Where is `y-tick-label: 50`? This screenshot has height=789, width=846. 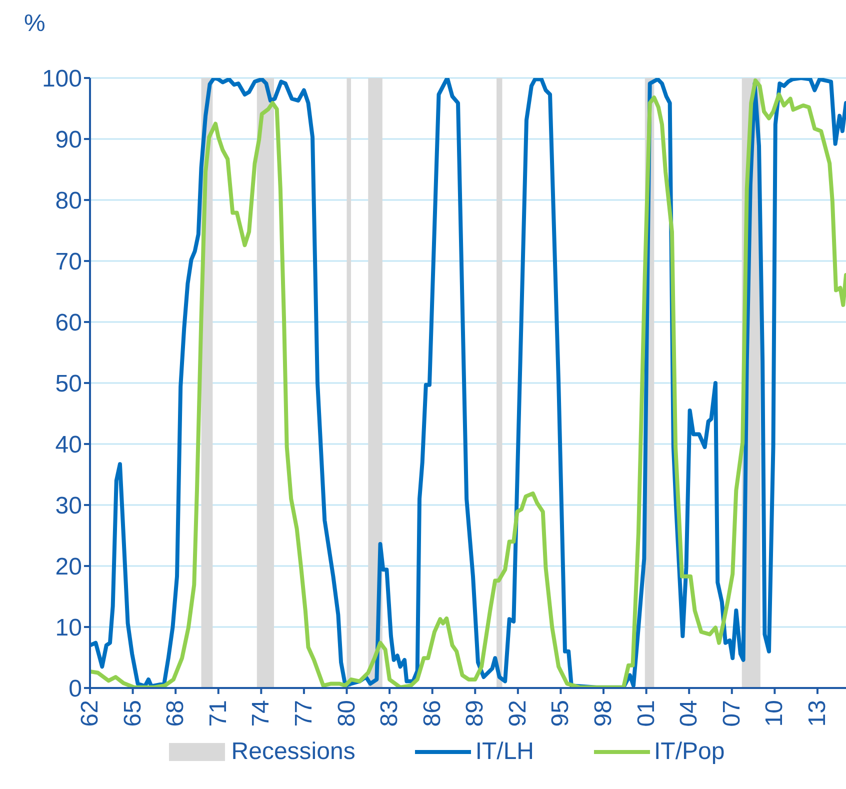
y-tick-label: 50 is located at coordinates (68, 384).